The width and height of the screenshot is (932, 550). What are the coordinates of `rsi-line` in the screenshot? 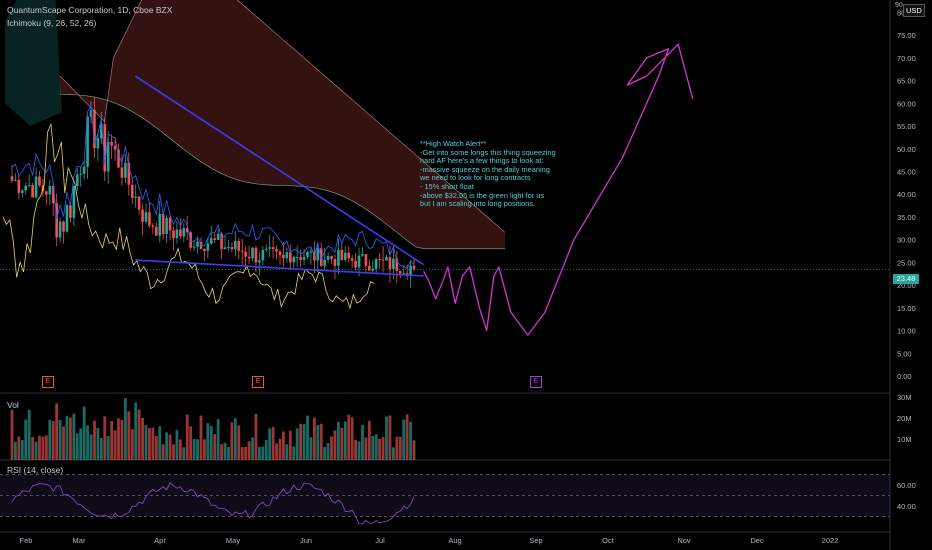 It's located at (213, 503).